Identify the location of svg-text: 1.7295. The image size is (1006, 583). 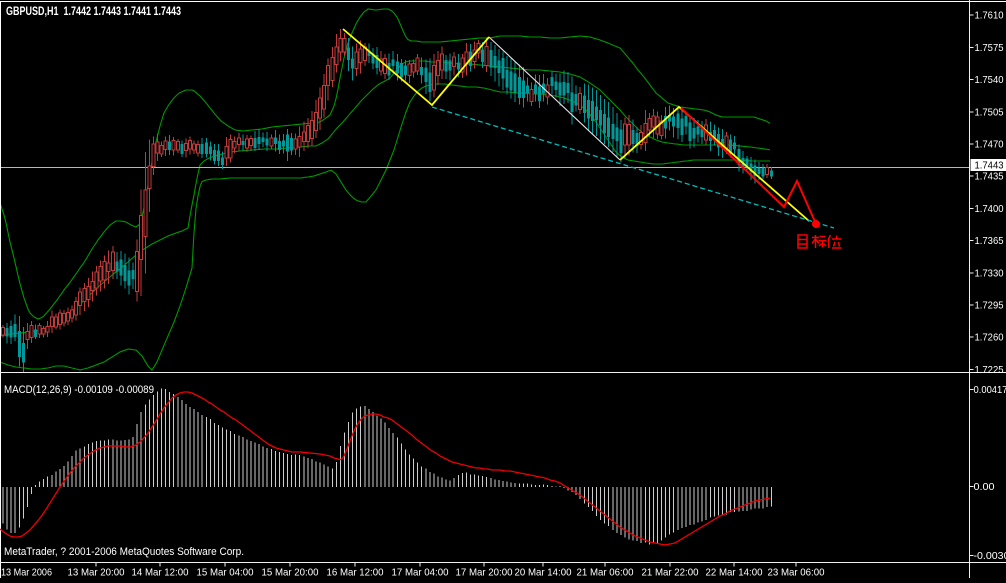
(989, 306).